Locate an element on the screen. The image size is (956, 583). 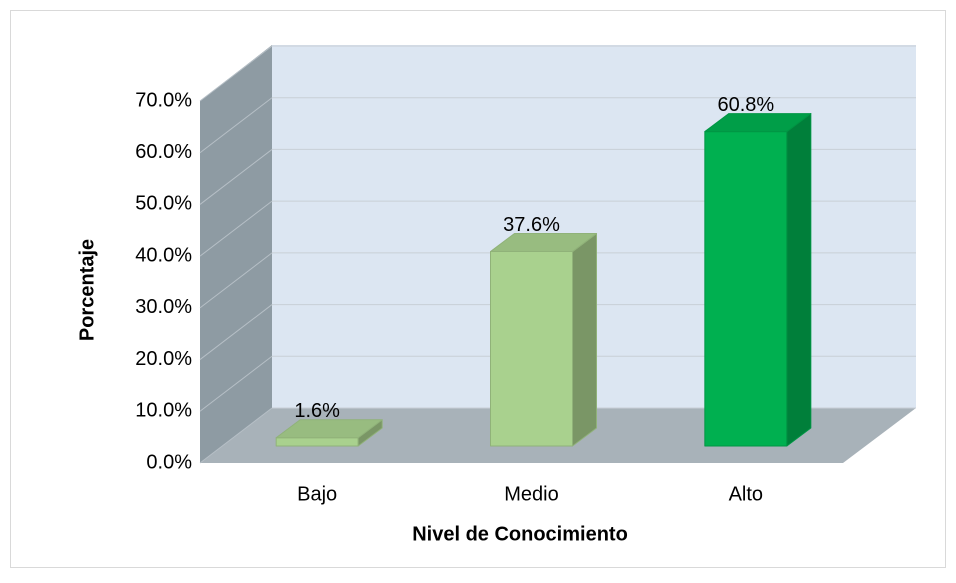
y-tick-label: 50.0% is located at coordinates (163, 204).